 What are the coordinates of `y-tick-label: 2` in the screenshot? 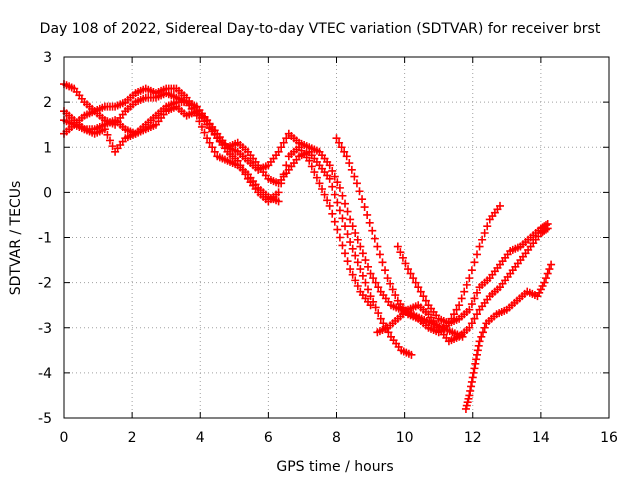 It's located at (47, 103).